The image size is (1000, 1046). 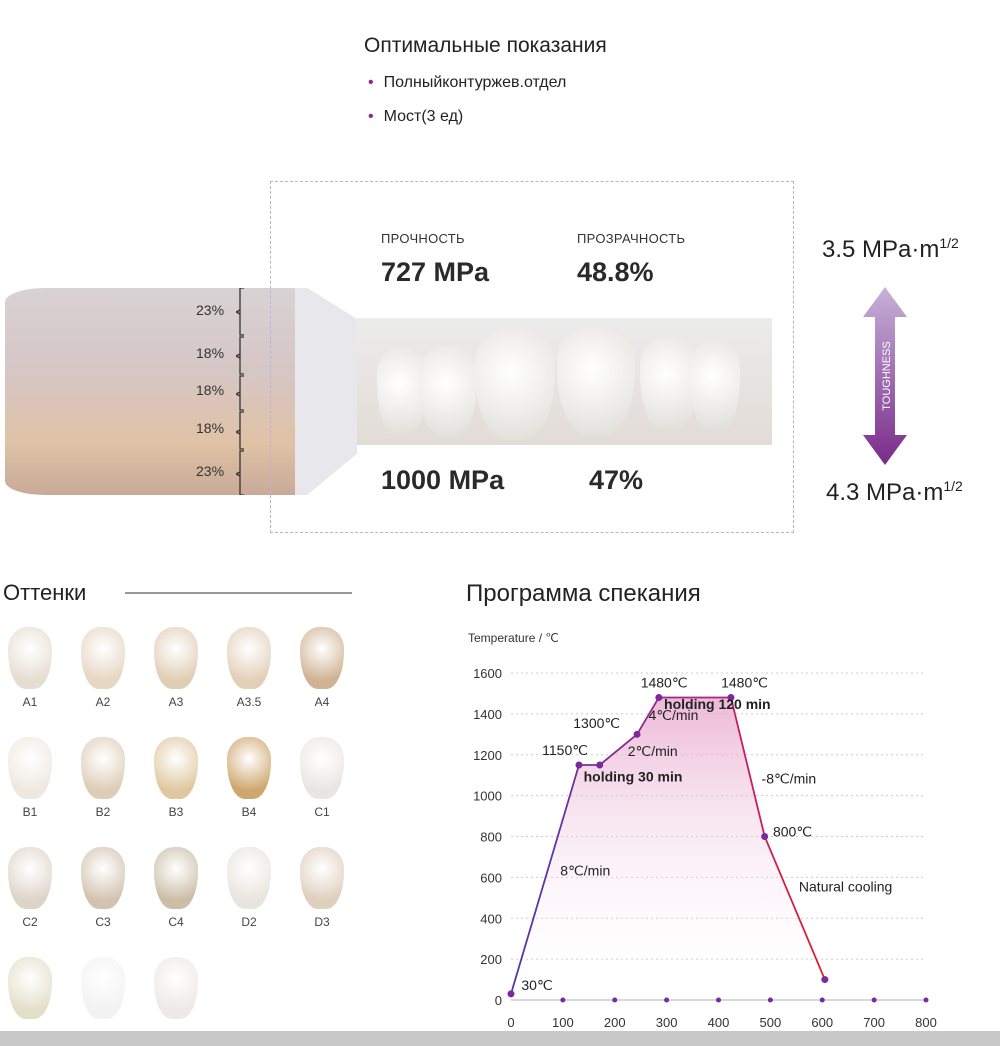 I want to click on y-tick-label: 1000, so click(x=487, y=796).